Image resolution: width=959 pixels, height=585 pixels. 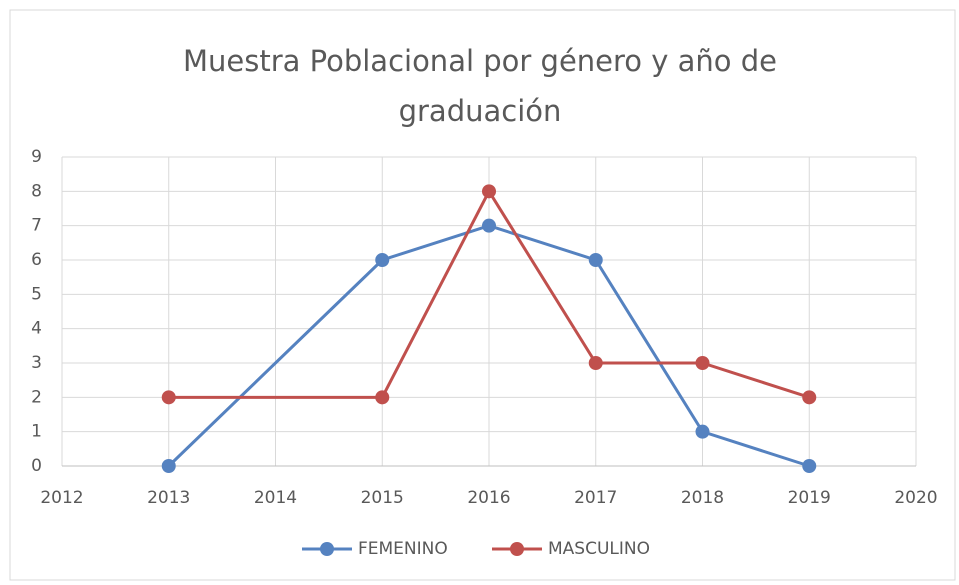 I want to click on x-tick-label: 2018, so click(x=702, y=498).